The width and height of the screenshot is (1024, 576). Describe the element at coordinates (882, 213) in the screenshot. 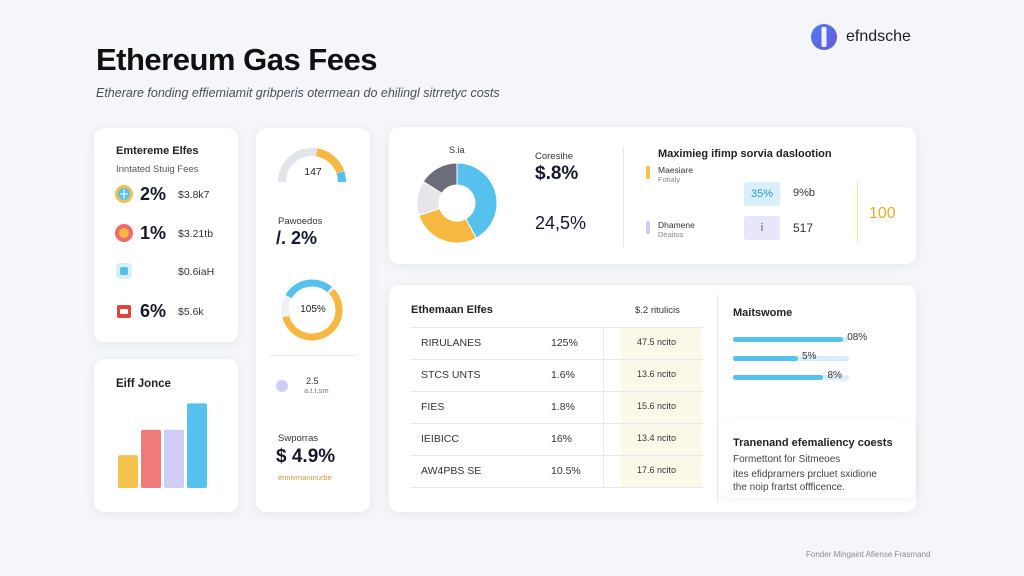

I see `far-value: 100` at that location.